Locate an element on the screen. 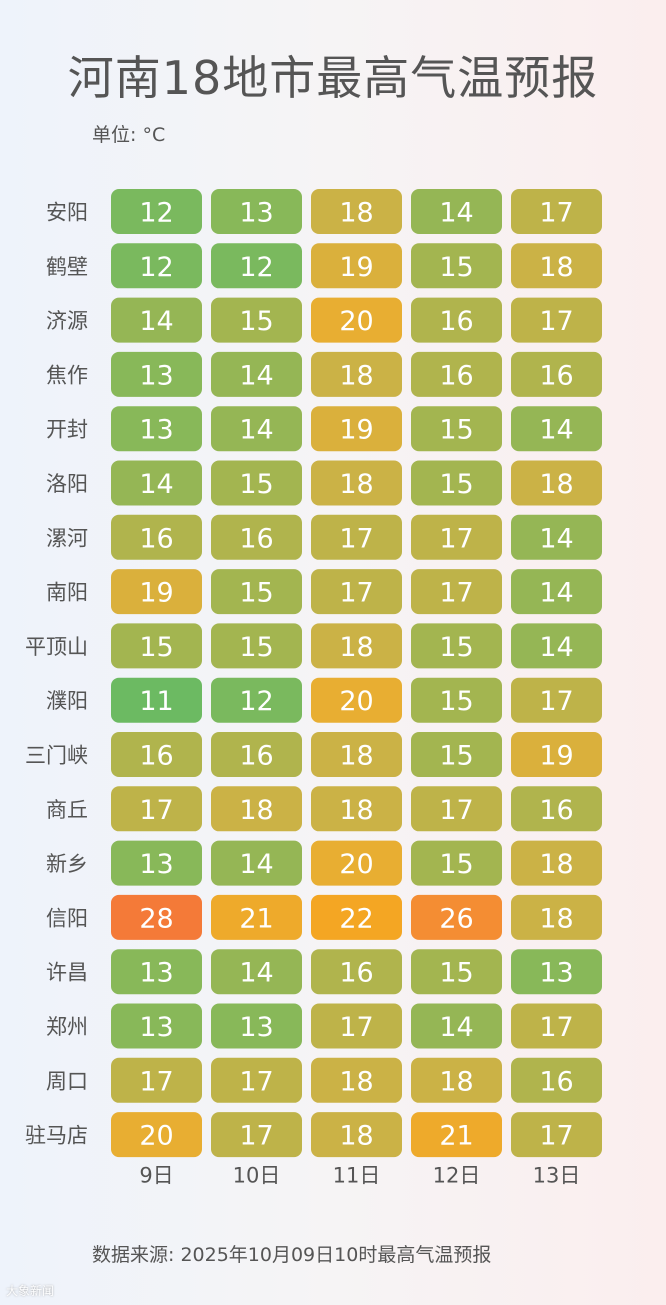 The width and height of the screenshot is (666, 1305). row-label: 濮阳 is located at coordinates (67, 701).